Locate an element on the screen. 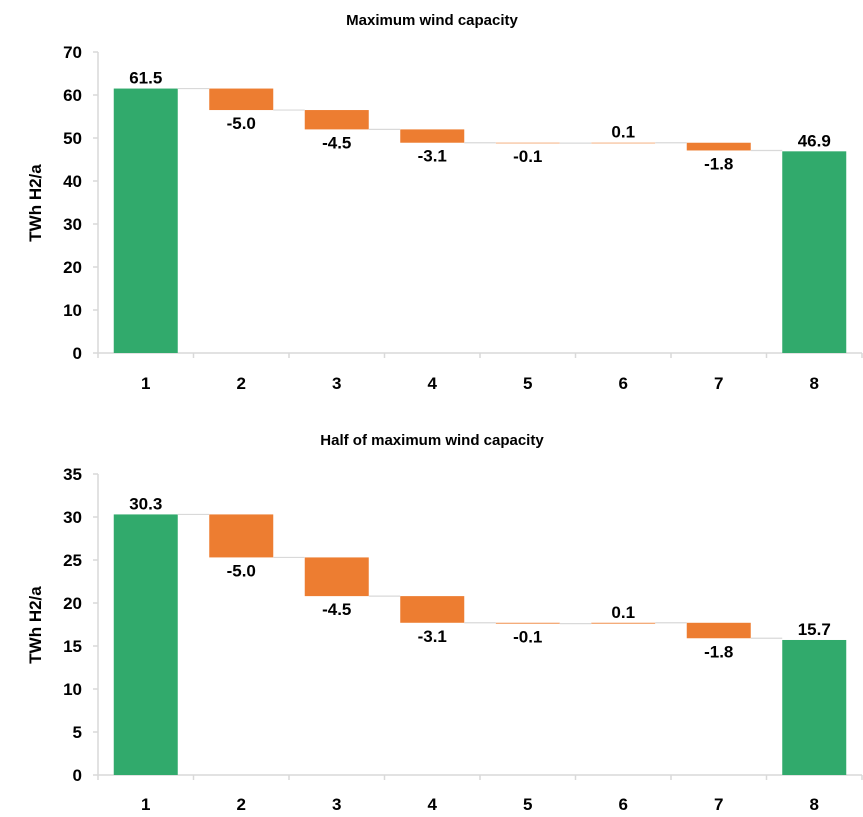  y-tick-label: 40 is located at coordinates (72, 181).